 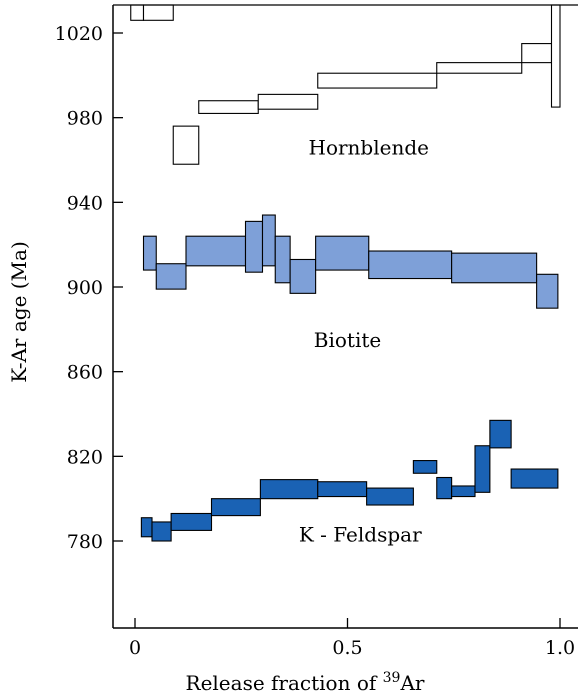 I want to click on y-tick-label: 820, so click(x=85, y=457).